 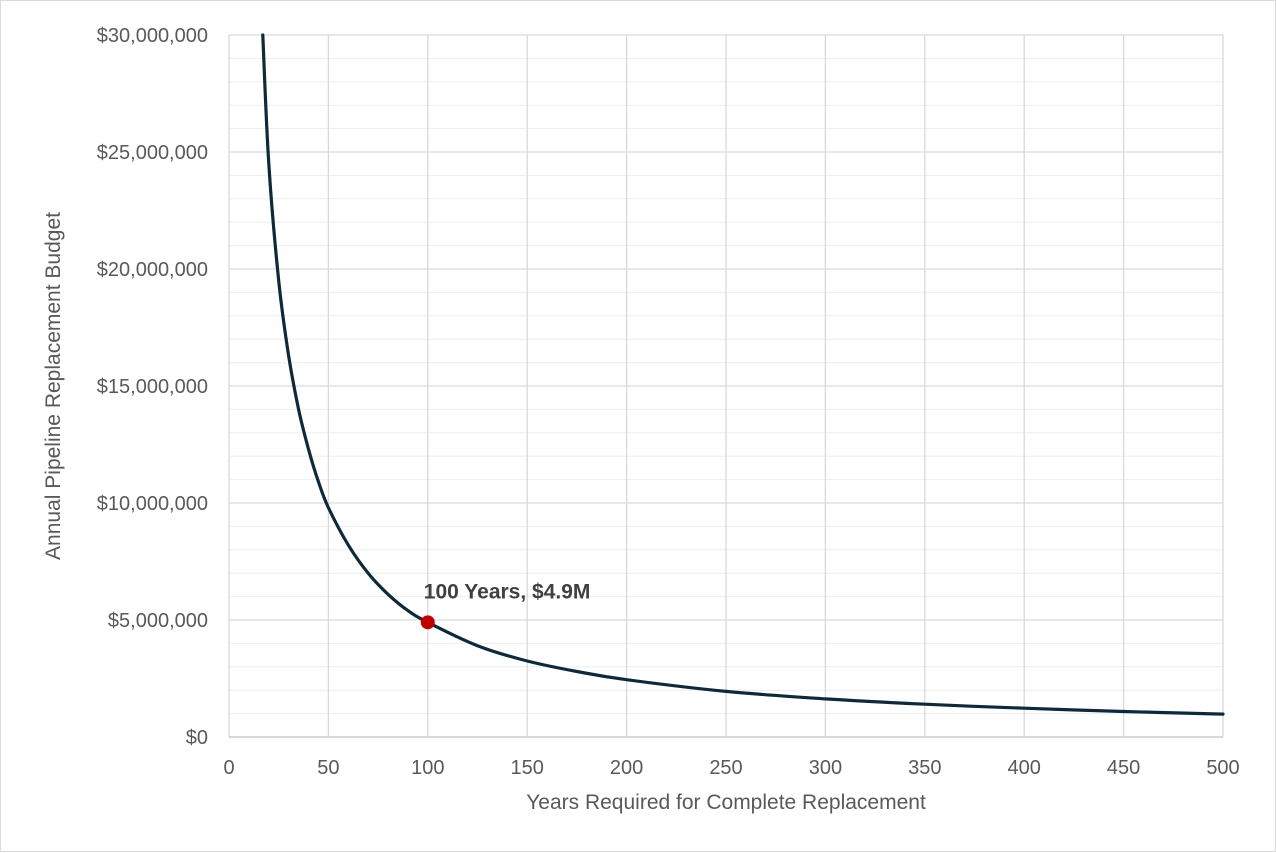 I want to click on y-tick-label: $5,000,000, so click(x=158, y=621).